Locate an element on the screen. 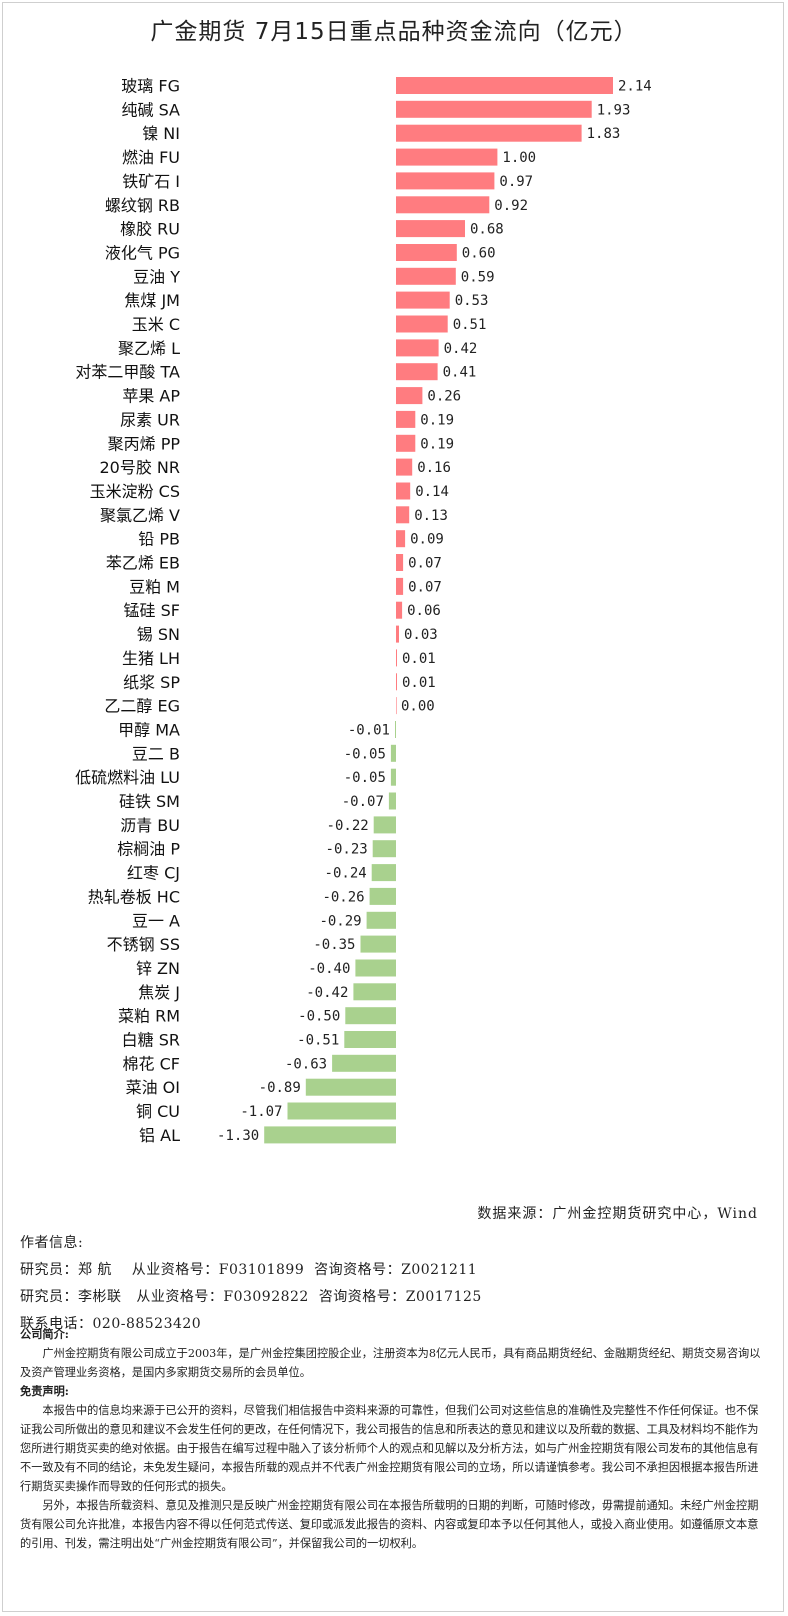  category-label: 液化气 PG is located at coordinates (142, 253).